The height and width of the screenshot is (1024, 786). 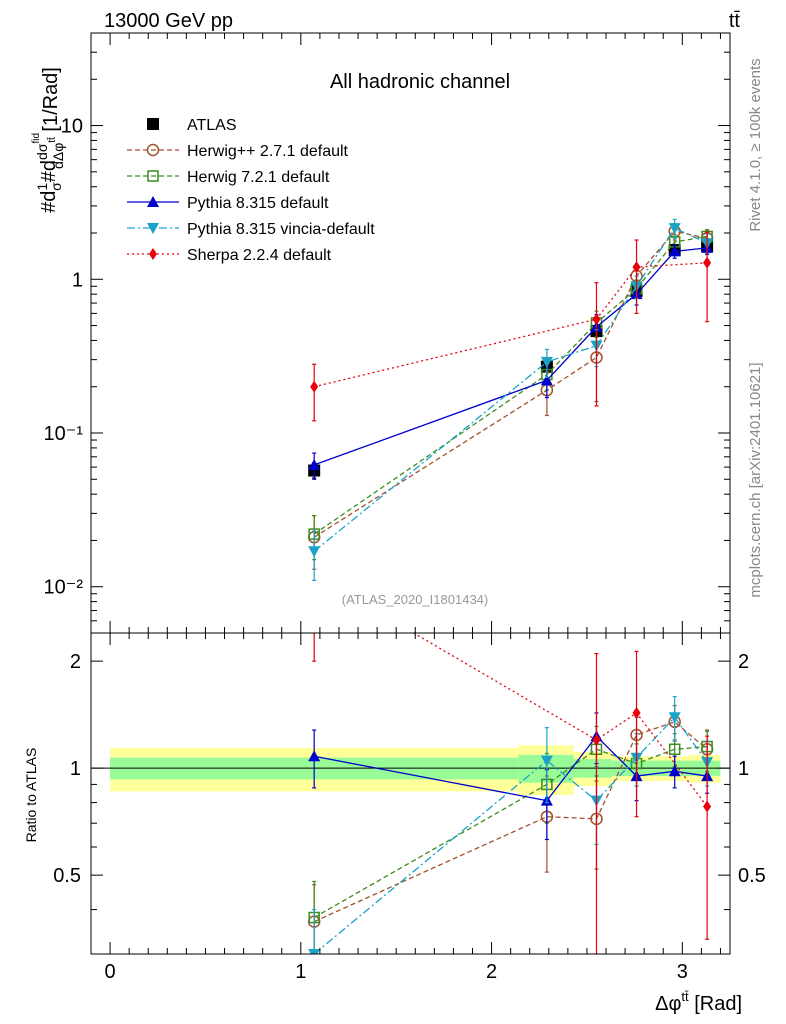 What do you see at coordinates (153, 150) in the screenshot?
I see `legend-marker-herwig-2-7-1-default` at bounding box center [153, 150].